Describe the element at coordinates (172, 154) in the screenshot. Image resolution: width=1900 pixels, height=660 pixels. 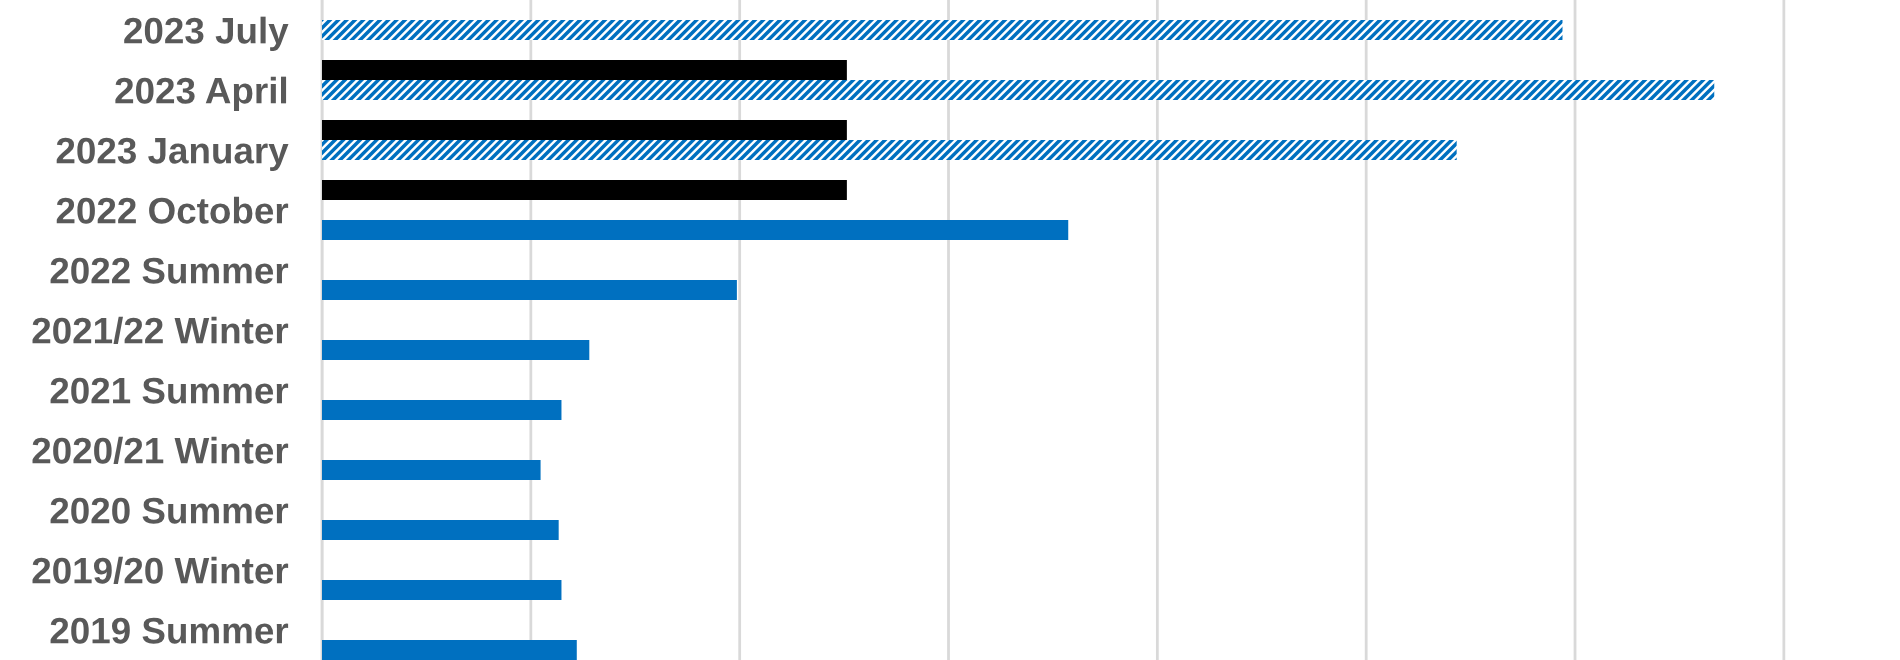
I see `y-tick-label: 2023 January` at that location.